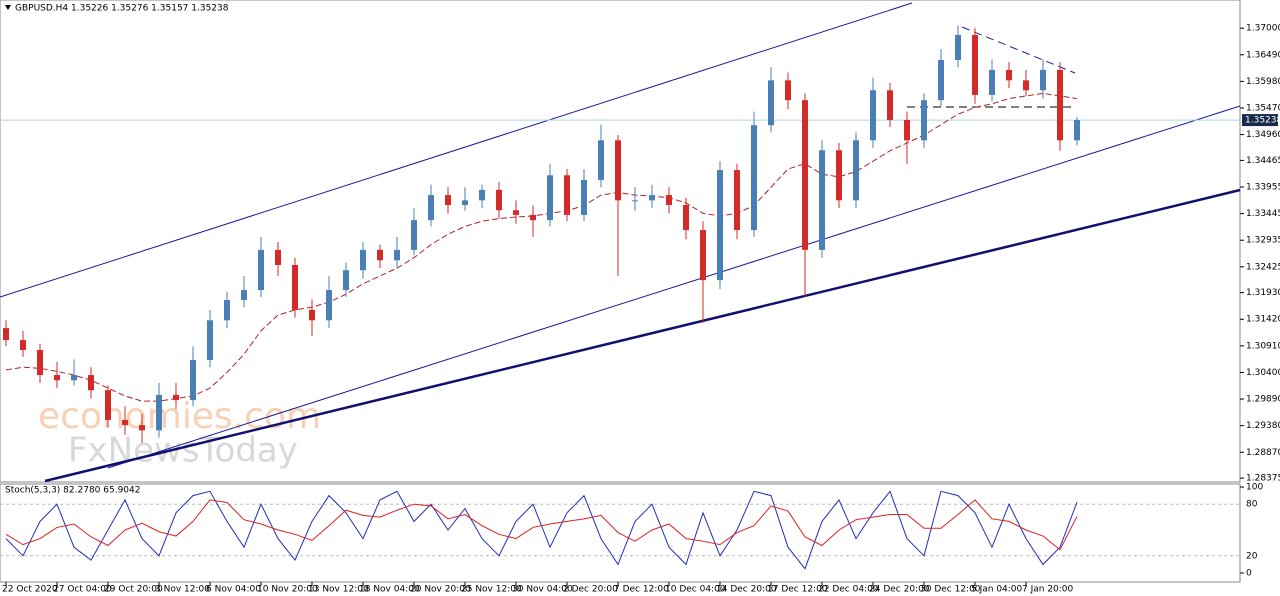 Image resolution: width=1280 pixels, height=596 pixels. What do you see at coordinates (899, 590) in the screenshot?
I see `x-tick-label: 24 Dec 20:00` at bounding box center [899, 590].